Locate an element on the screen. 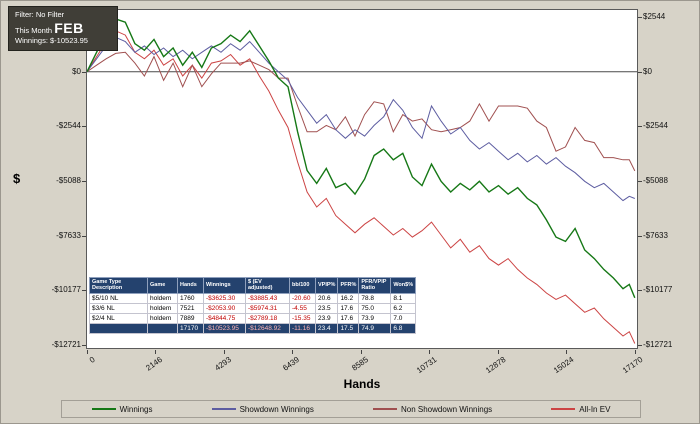  x-axis-label: 6439 is located at coordinates (291, 364).